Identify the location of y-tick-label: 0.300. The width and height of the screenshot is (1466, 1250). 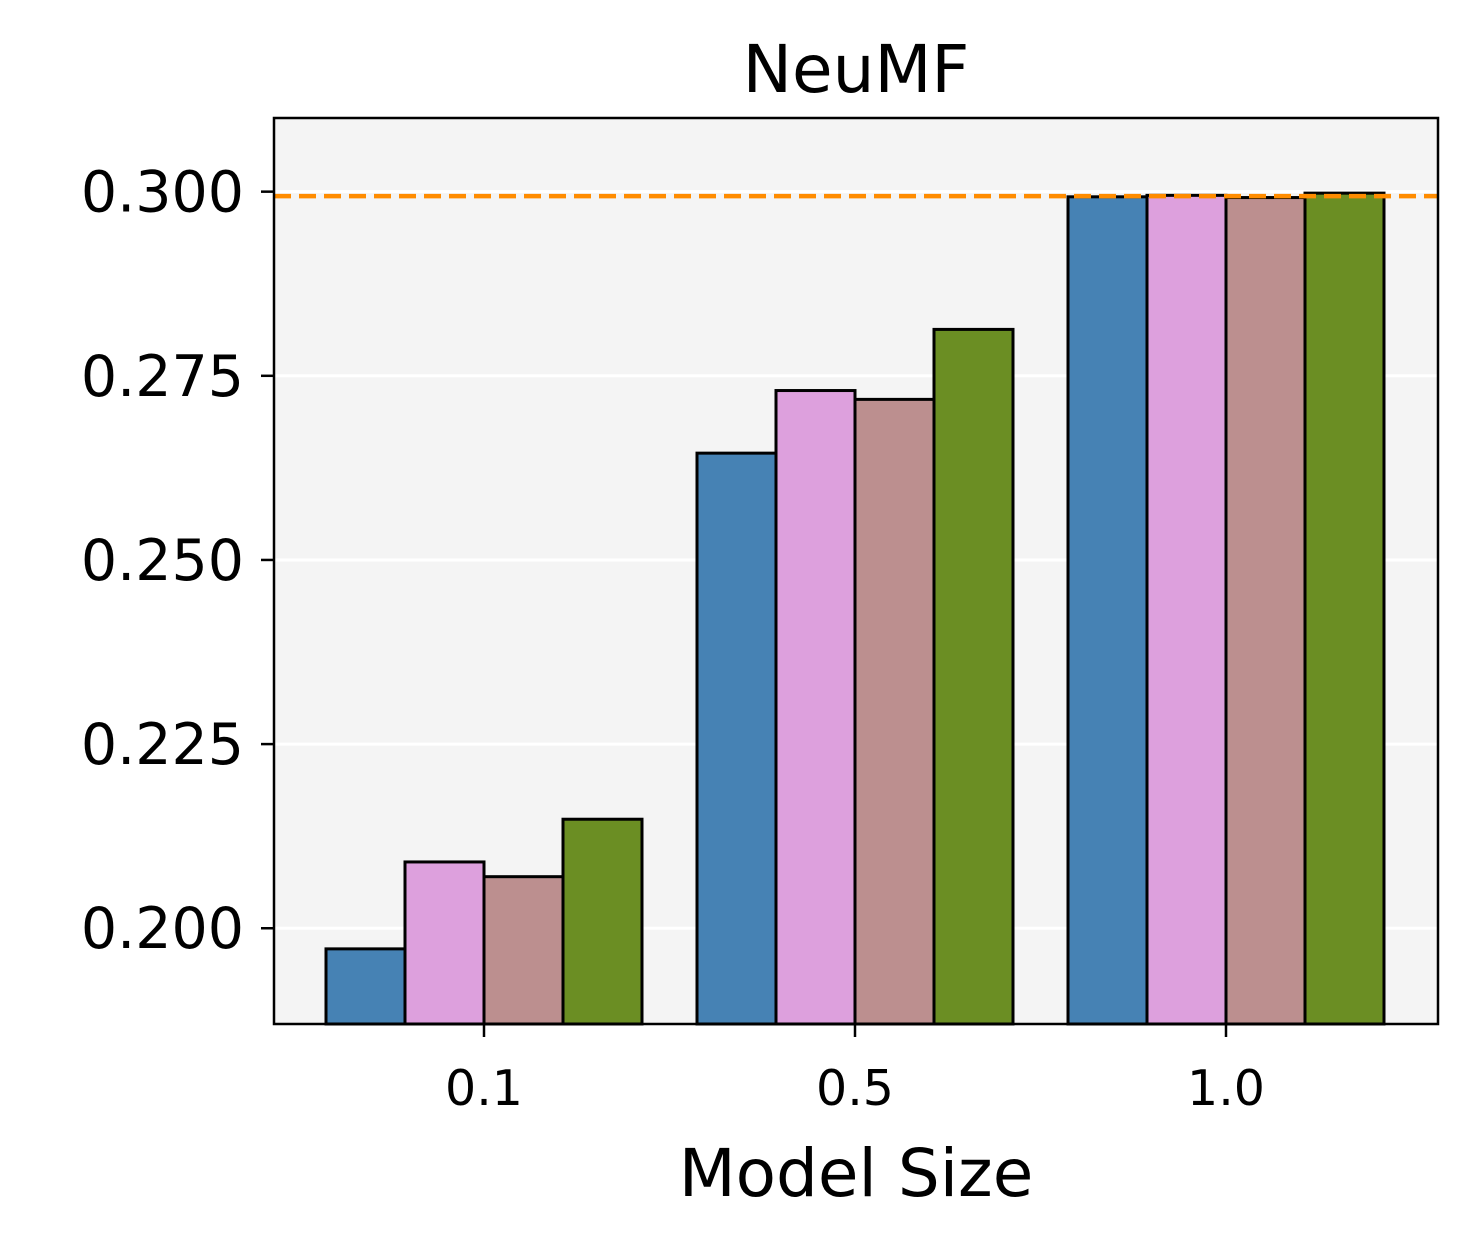
(162, 193).